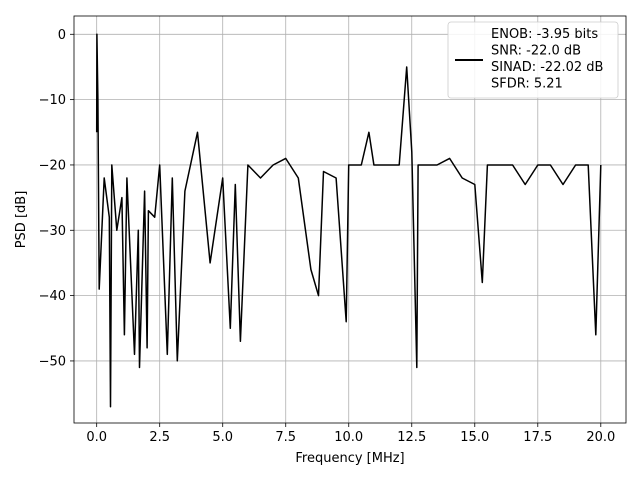 The width and height of the screenshot is (640, 480). What do you see at coordinates (52, 361) in the screenshot?
I see `y-tick-label: −50` at bounding box center [52, 361].